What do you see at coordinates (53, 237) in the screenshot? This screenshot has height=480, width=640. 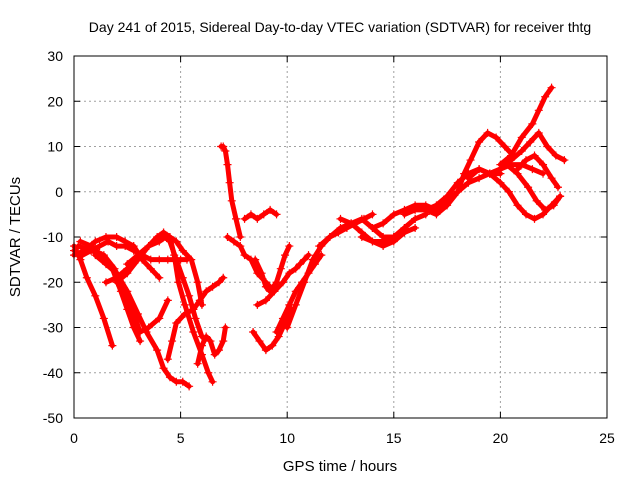 I see `y-tick-label: -10` at bounding box center [53, 237].